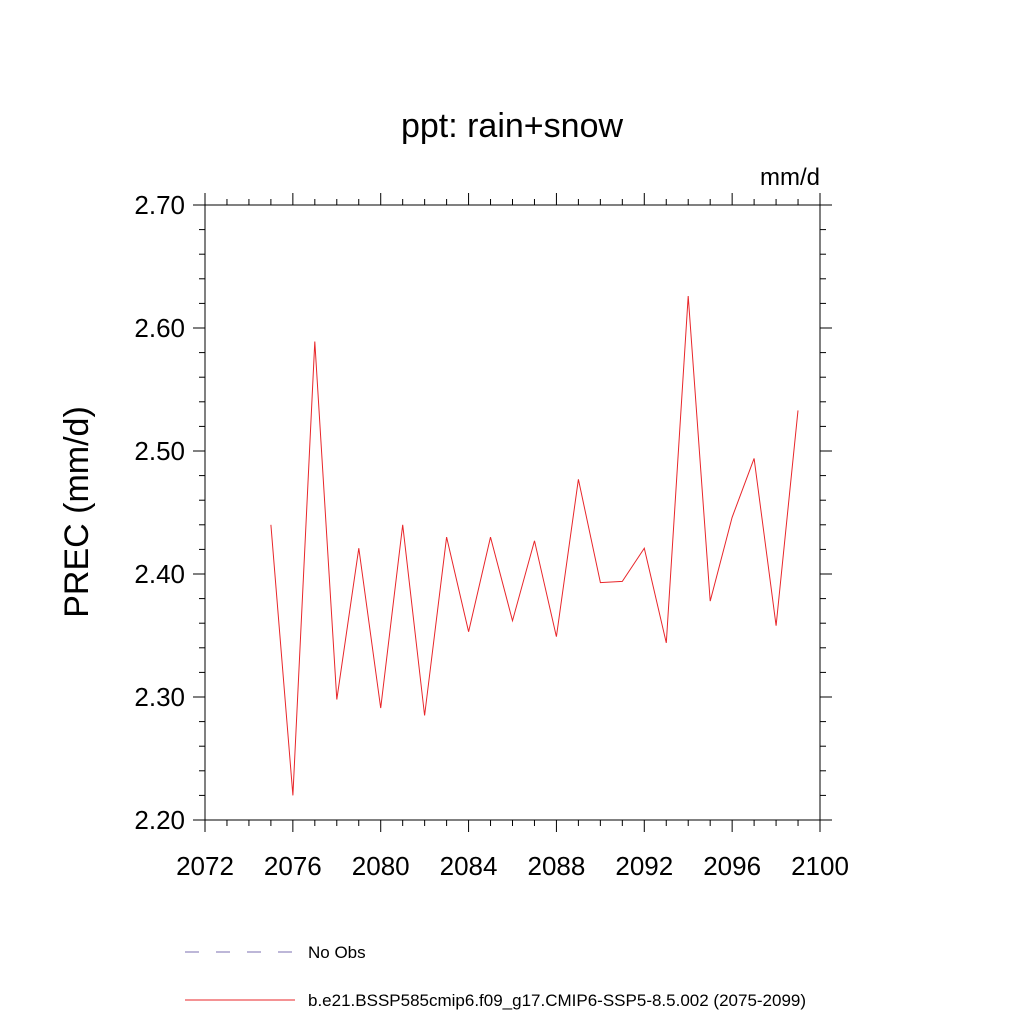 The width and height of the screenshot is (1024, 1024). What do you see at coordinates (159, 820) in the screenshot?
I see `y-tick-label: 2.20` at bounding box center [159, 820].